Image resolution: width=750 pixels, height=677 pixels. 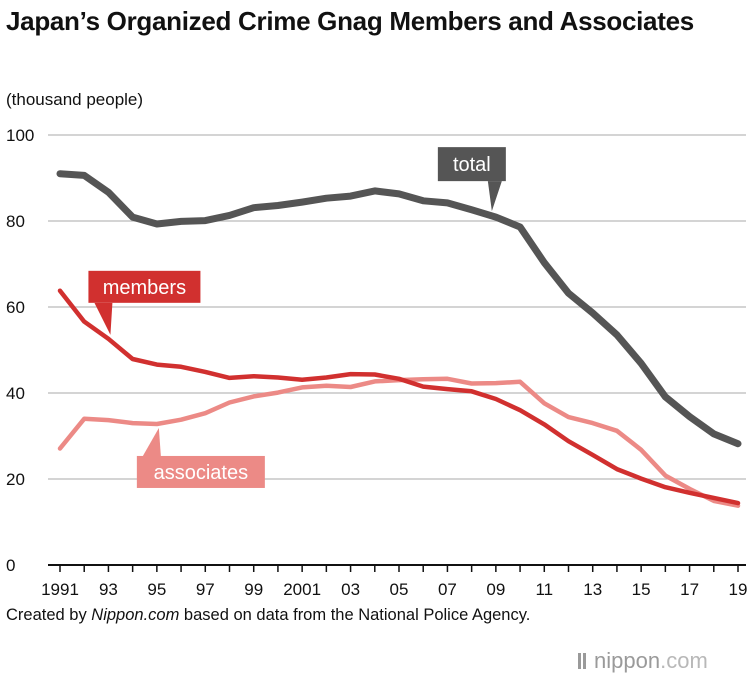 I want to click on x-tick-label: 11, so click(x=544, y=589).